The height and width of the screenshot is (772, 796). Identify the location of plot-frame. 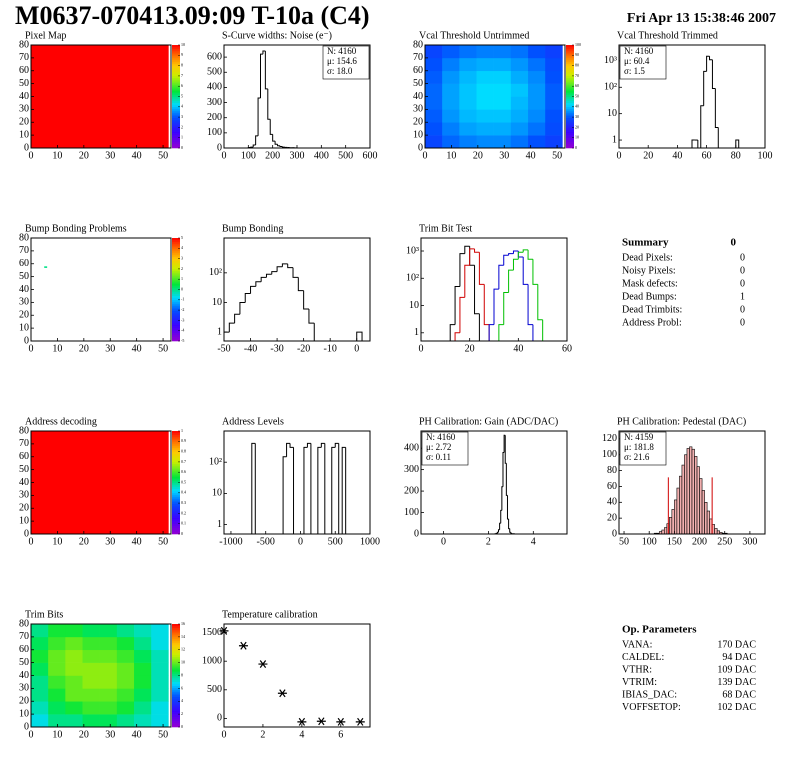
(297, 675).